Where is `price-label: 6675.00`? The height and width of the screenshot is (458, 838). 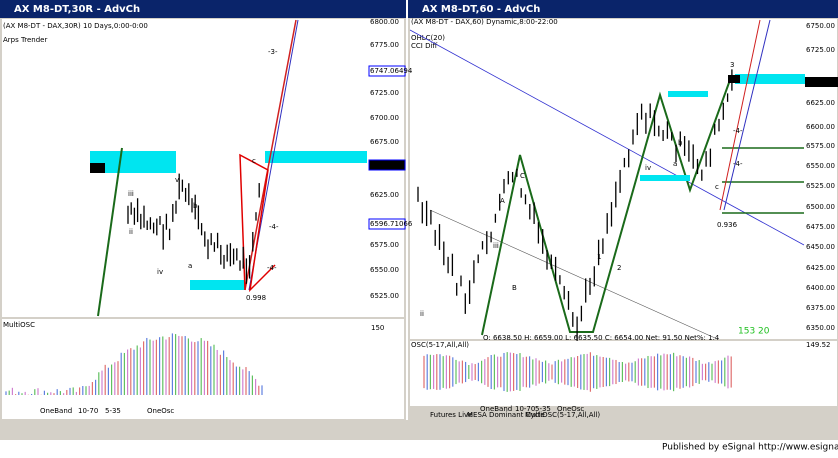
price-label: 6675.00 is located at coordinates (384, 142).